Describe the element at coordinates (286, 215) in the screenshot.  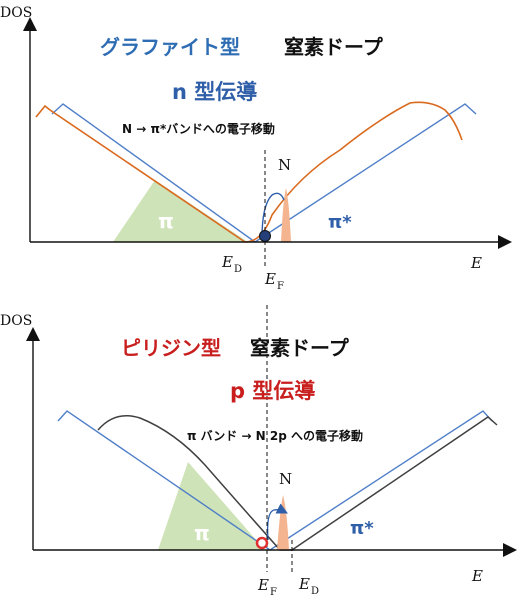
I see `top-n-peak` at that location.